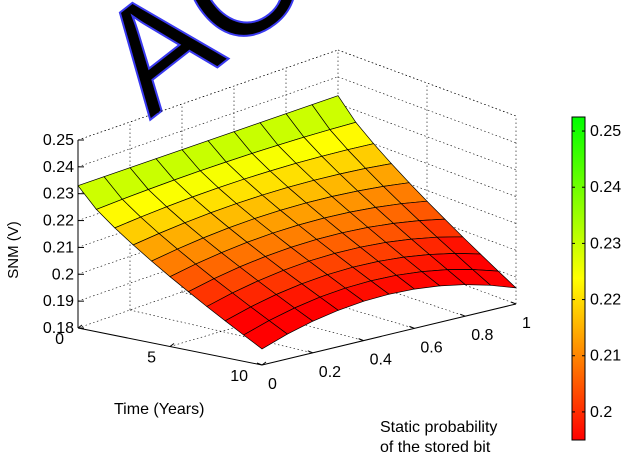 This screenshot has width=626, height=460. I want to click on y-axis-line, so click(389, 334).